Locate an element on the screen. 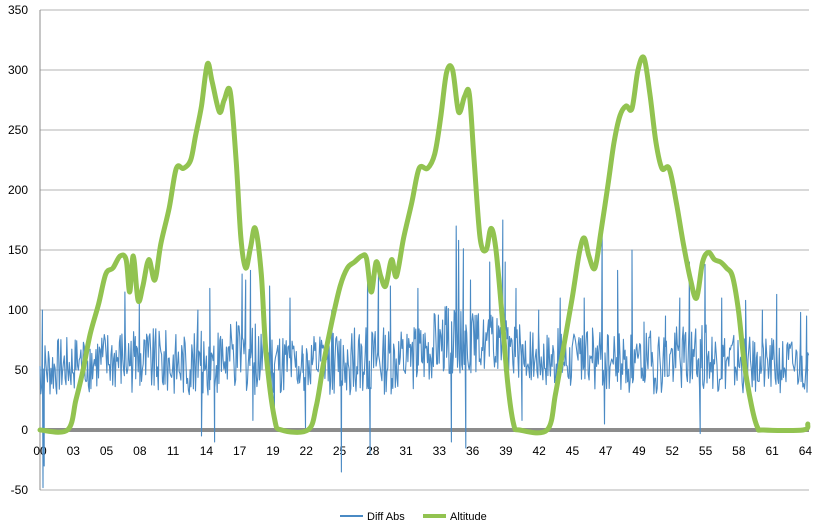 This screenshot has width=821, height=529. y-tick-label: 350 is located at coordinates (18, 10).